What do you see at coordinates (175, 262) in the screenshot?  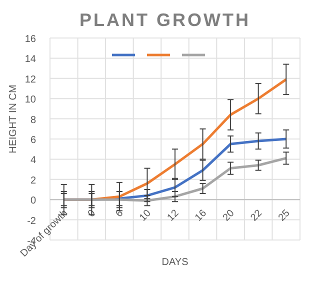 I see `x-axis-title: DAYS` at bounding box center [175, 262].